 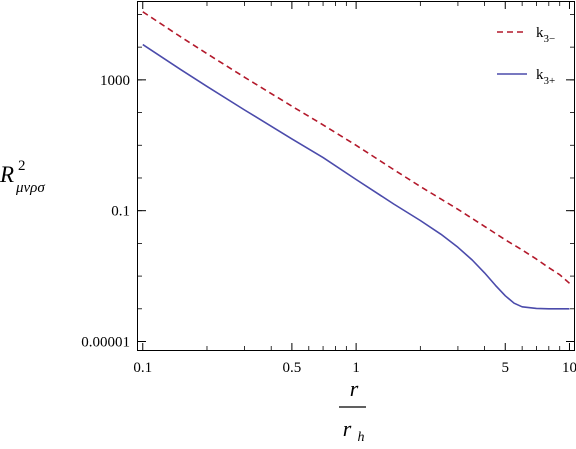 I want to click on x-tick-label-3: 5, so click(x=506, y=368).